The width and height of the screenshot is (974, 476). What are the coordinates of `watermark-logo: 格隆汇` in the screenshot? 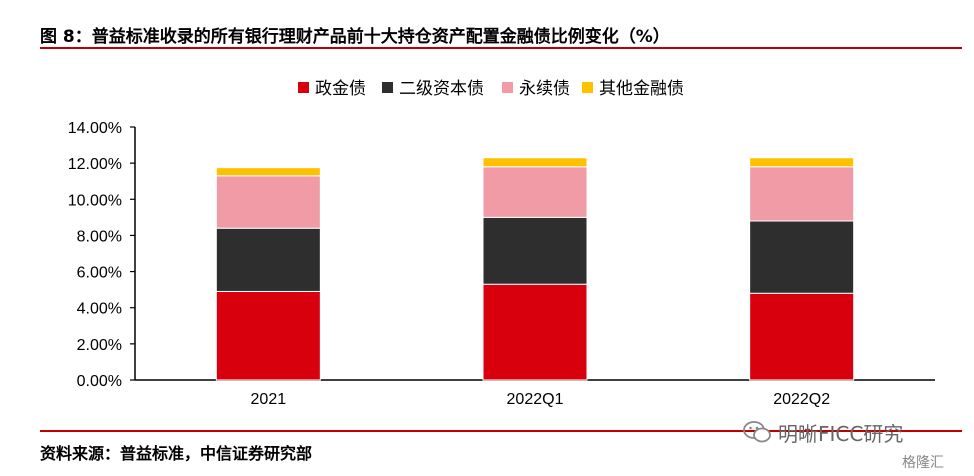 It's located at (923, 463).